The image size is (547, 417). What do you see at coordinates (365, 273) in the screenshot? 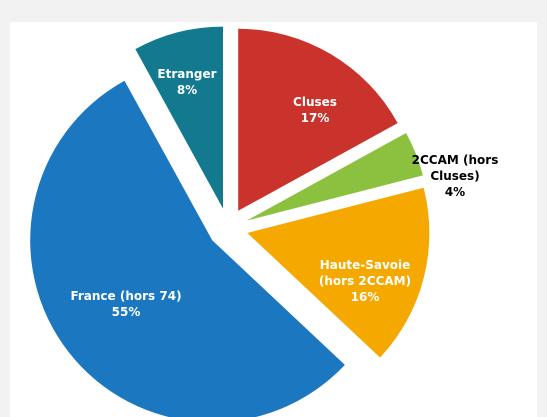
I see `slice-name: Haute-Savoie (hors 2CCAM)` at bounding box center [365, 273].